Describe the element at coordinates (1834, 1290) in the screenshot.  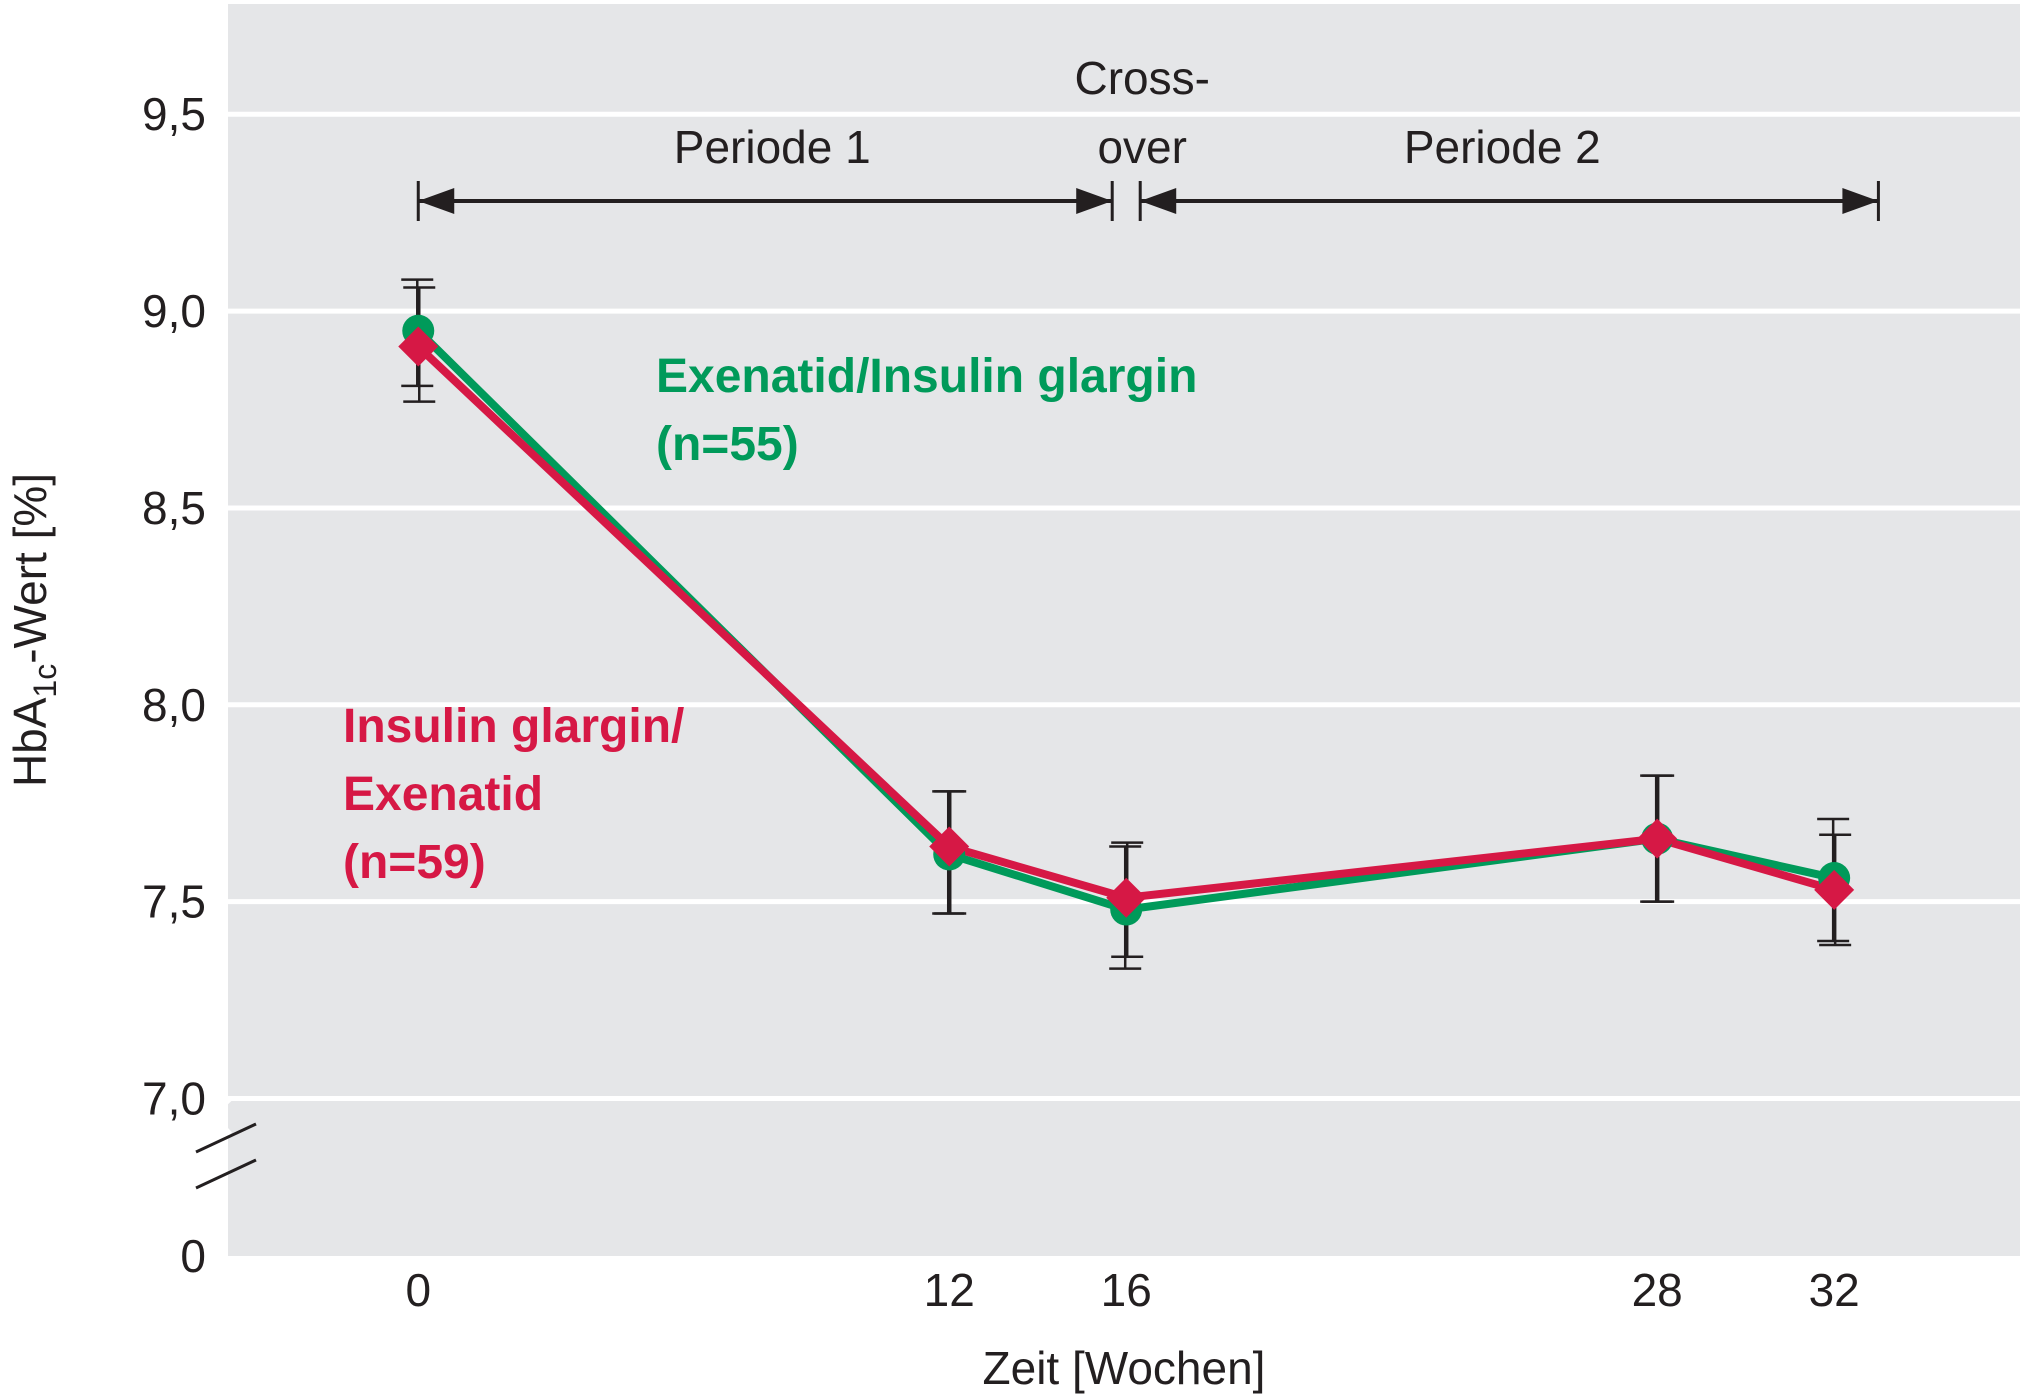
I see `x-tick-label: 32` at that location.